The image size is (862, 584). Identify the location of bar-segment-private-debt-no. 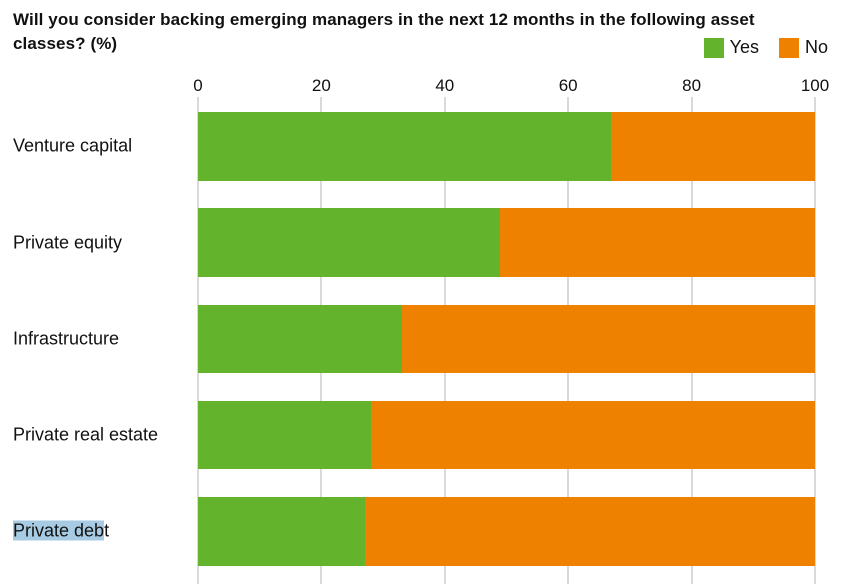
(589, 531).